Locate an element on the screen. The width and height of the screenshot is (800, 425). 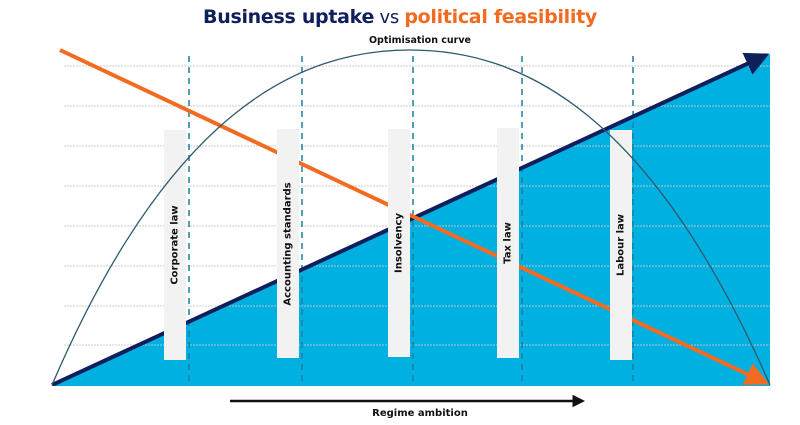
title-connector: vs is located at coordinates (389, 17).